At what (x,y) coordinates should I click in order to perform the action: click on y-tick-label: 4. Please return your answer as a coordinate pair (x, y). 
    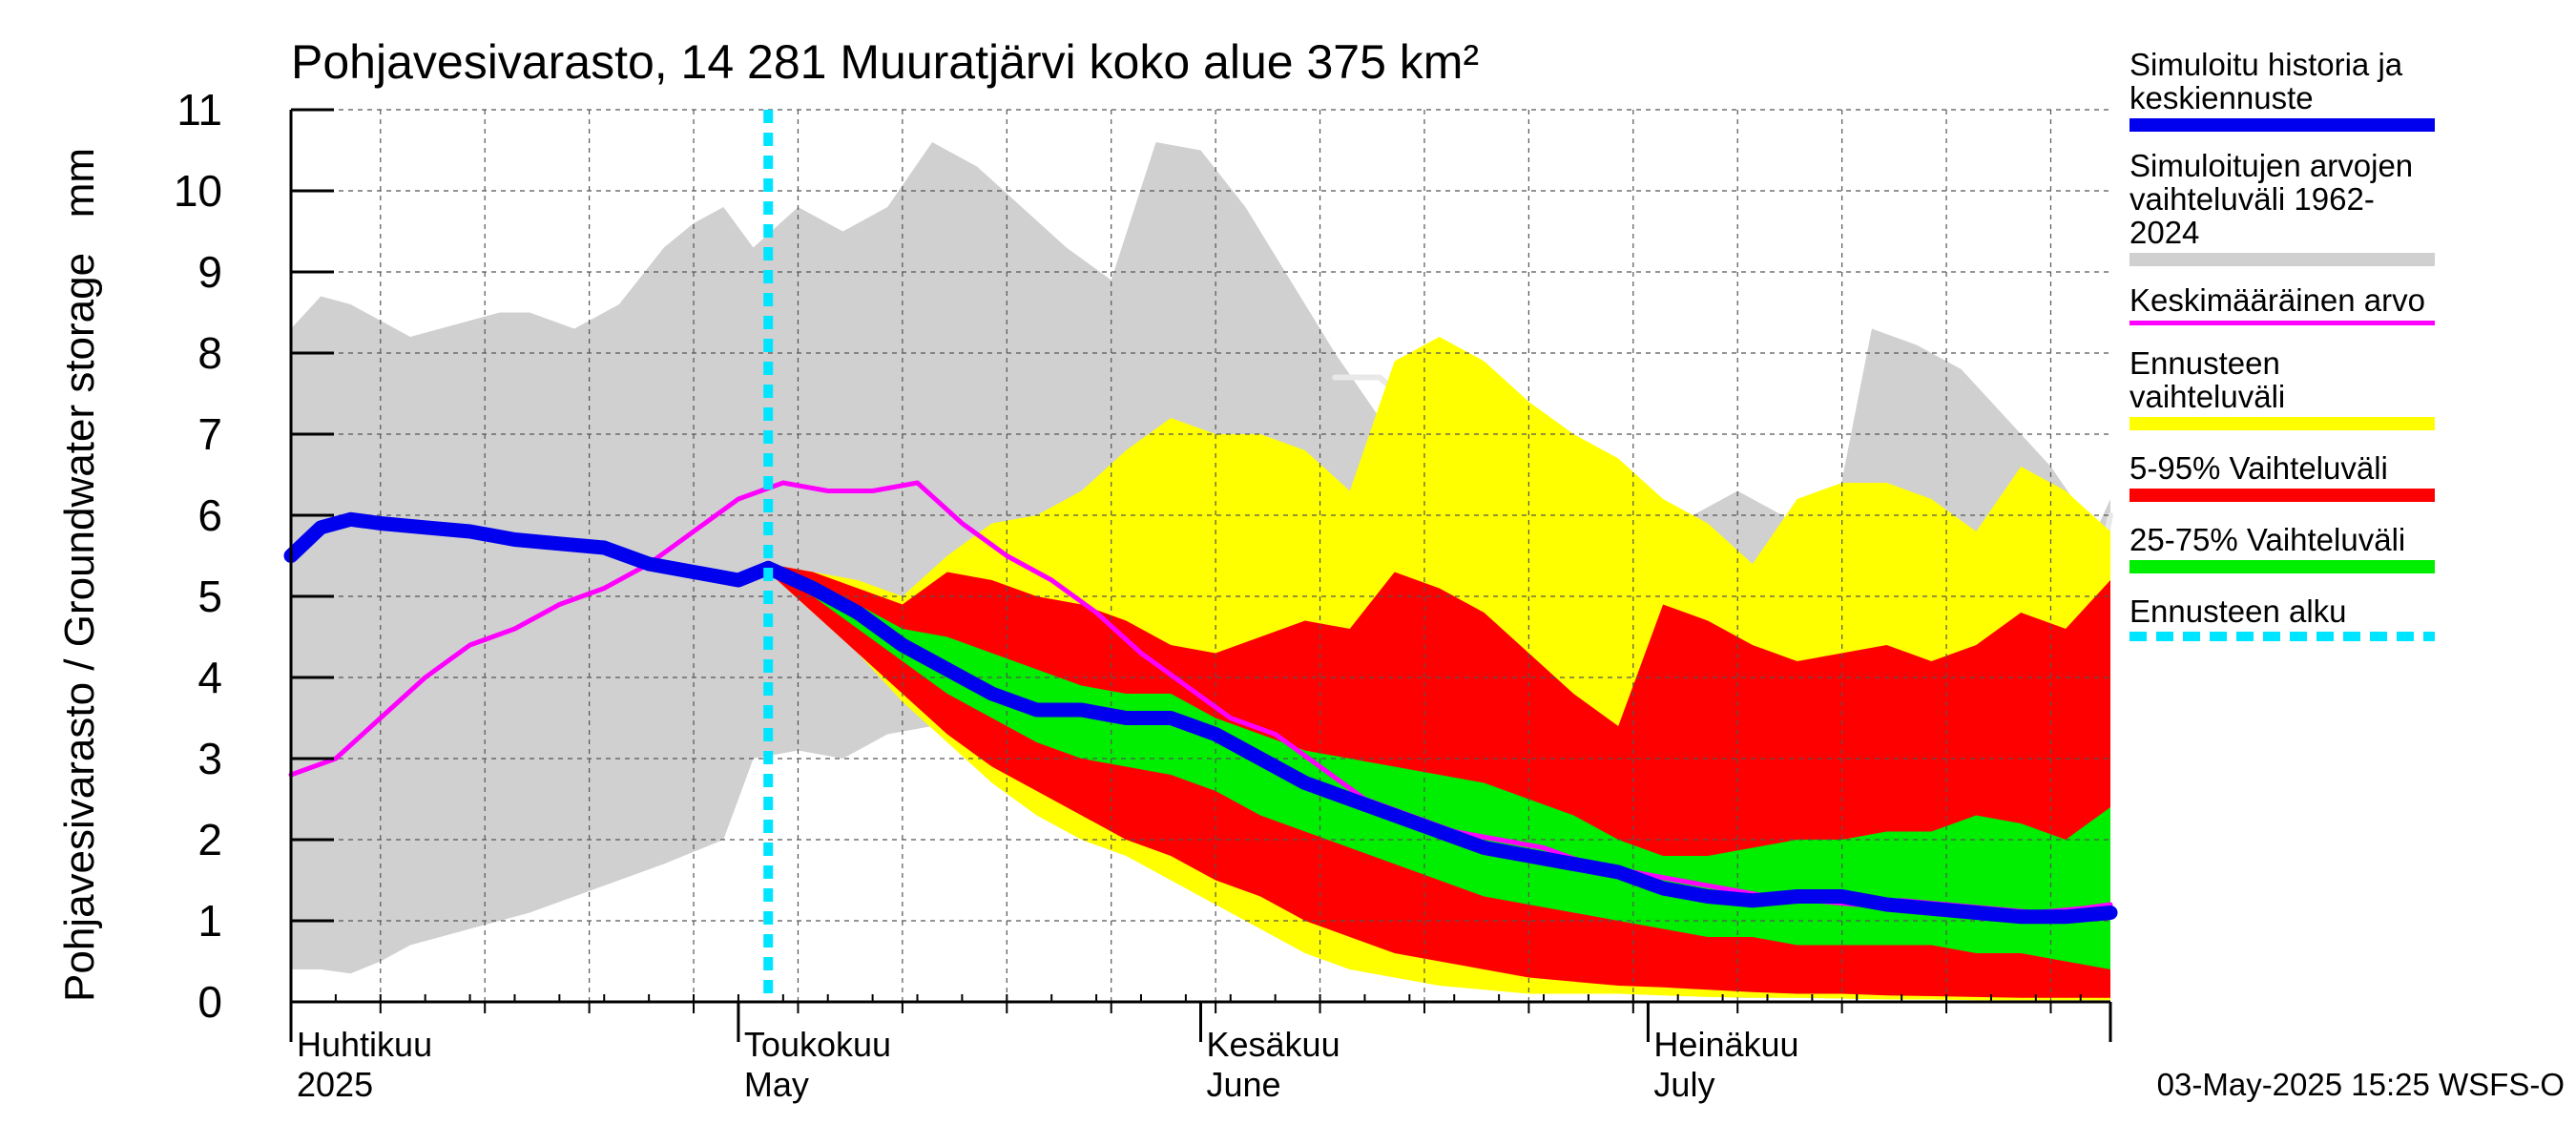
    Looking at the image, I should click on (209, 678).